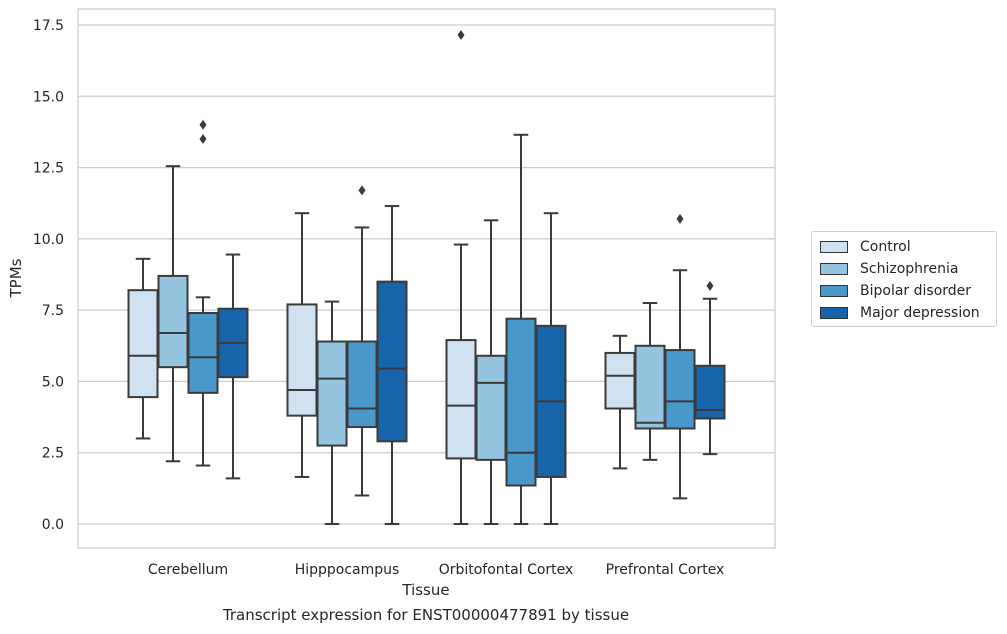 The image size is (1007, 634). I want to click on legend-item: Schizophrenia, so click(904, 269).